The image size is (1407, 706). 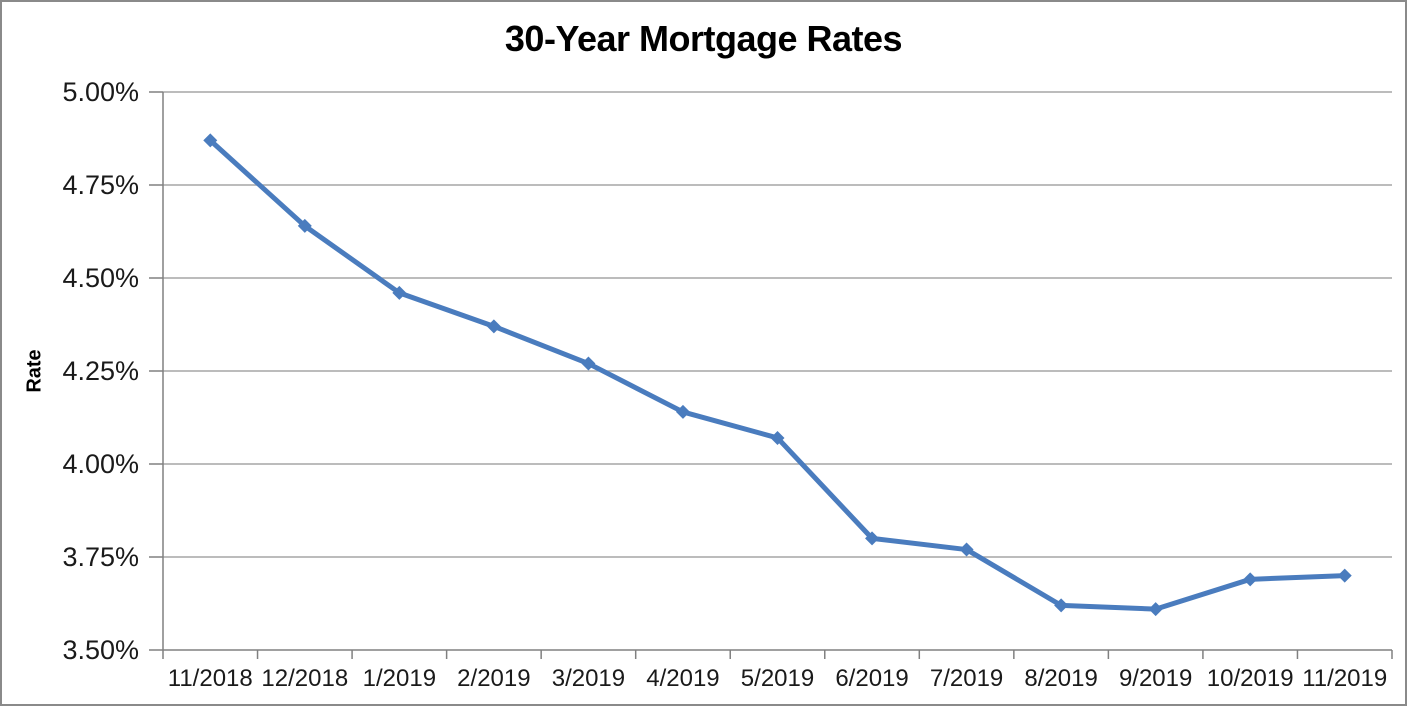 What do you see at coordinates (399, 678) in the screenshot?
I see `x-axis-tick-label: 1/2019` at bounding box center [399, 678].